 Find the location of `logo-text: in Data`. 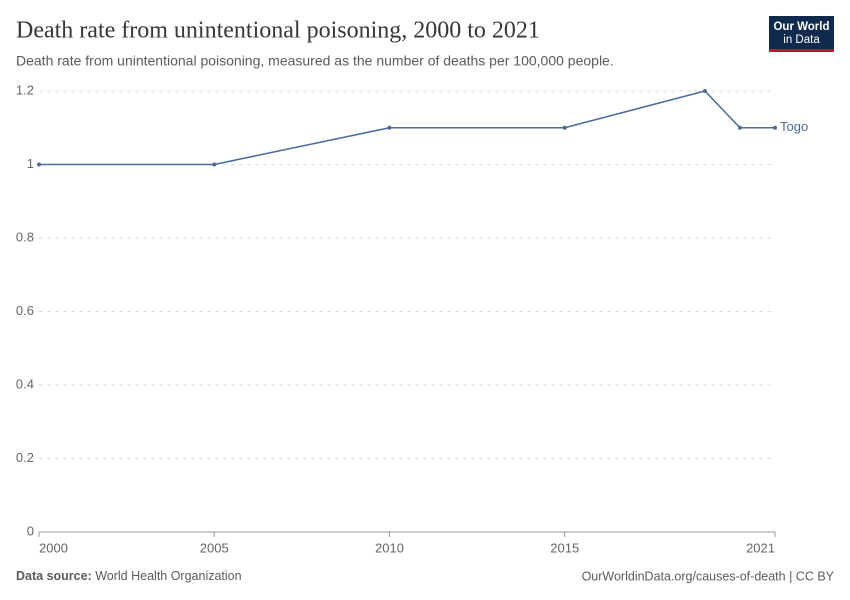

logo-text: in Data is located at coordinates (801, 40).